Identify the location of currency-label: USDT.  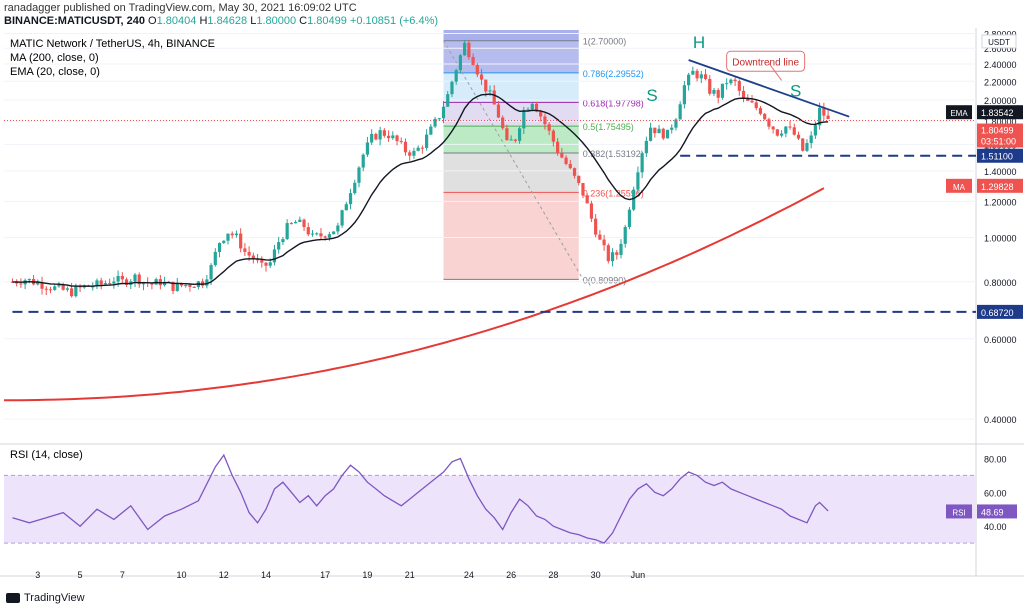
(999, 42).